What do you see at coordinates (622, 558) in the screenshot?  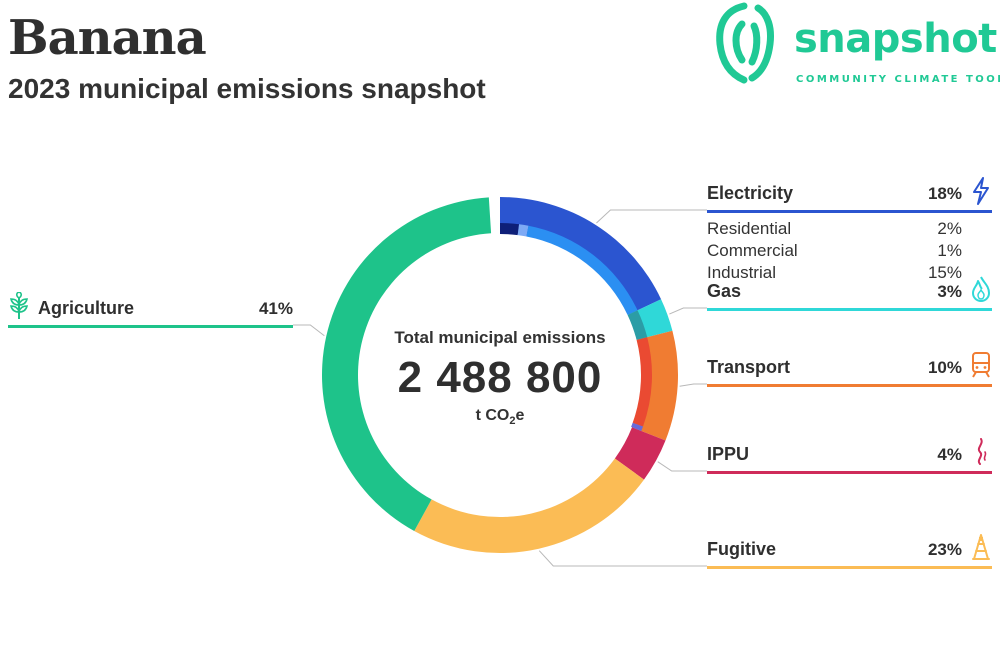 I see `leader-fugitive` at bounding box center [622, 558].